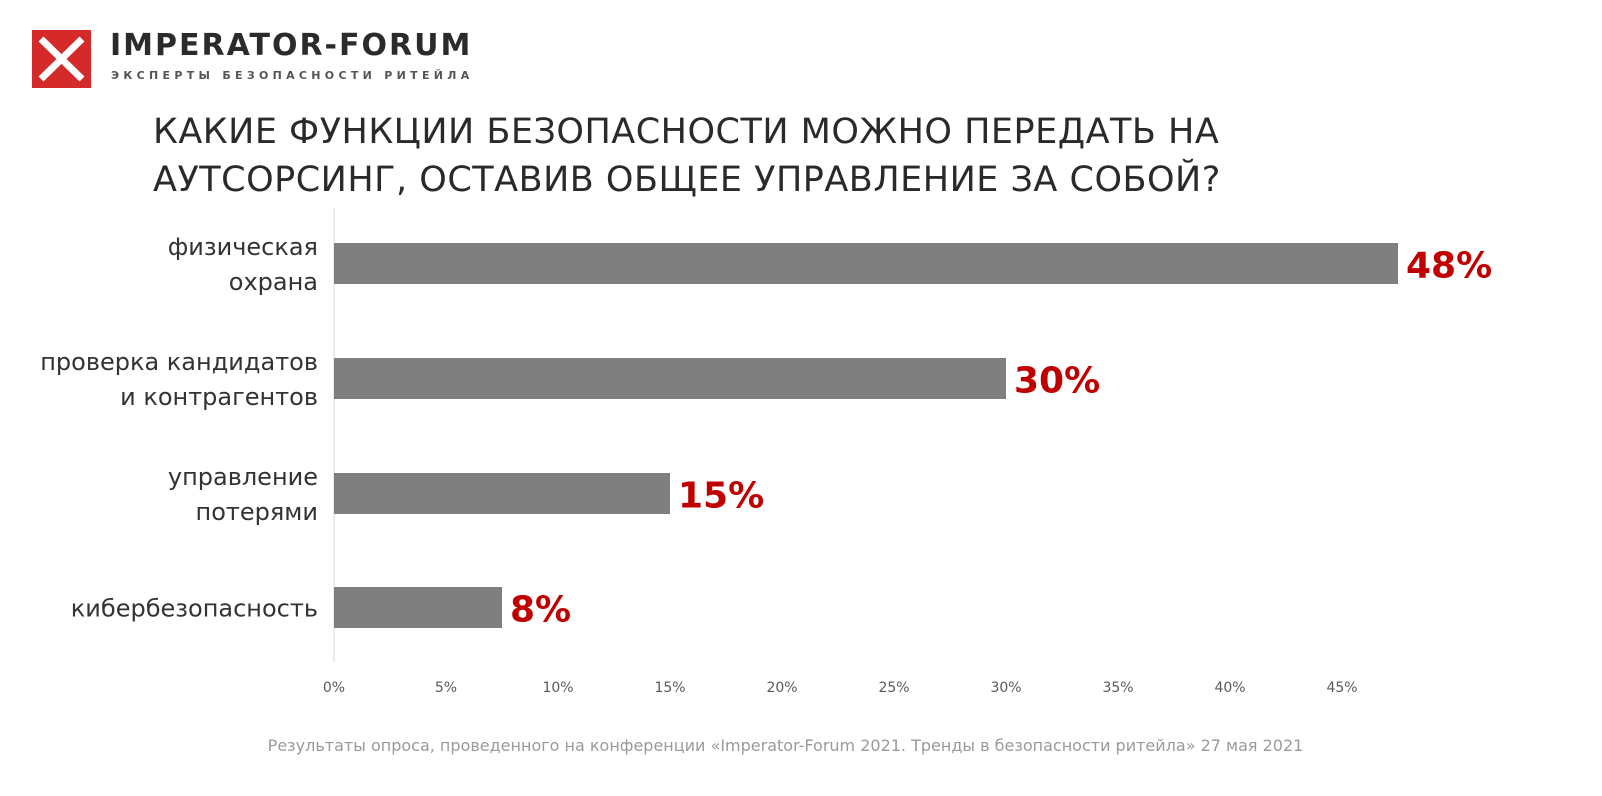 This screenshot has width=1602, height=796. Describe the element at coordinates (243, 477) in the screenshot. I see `category-label: управление` at that location.